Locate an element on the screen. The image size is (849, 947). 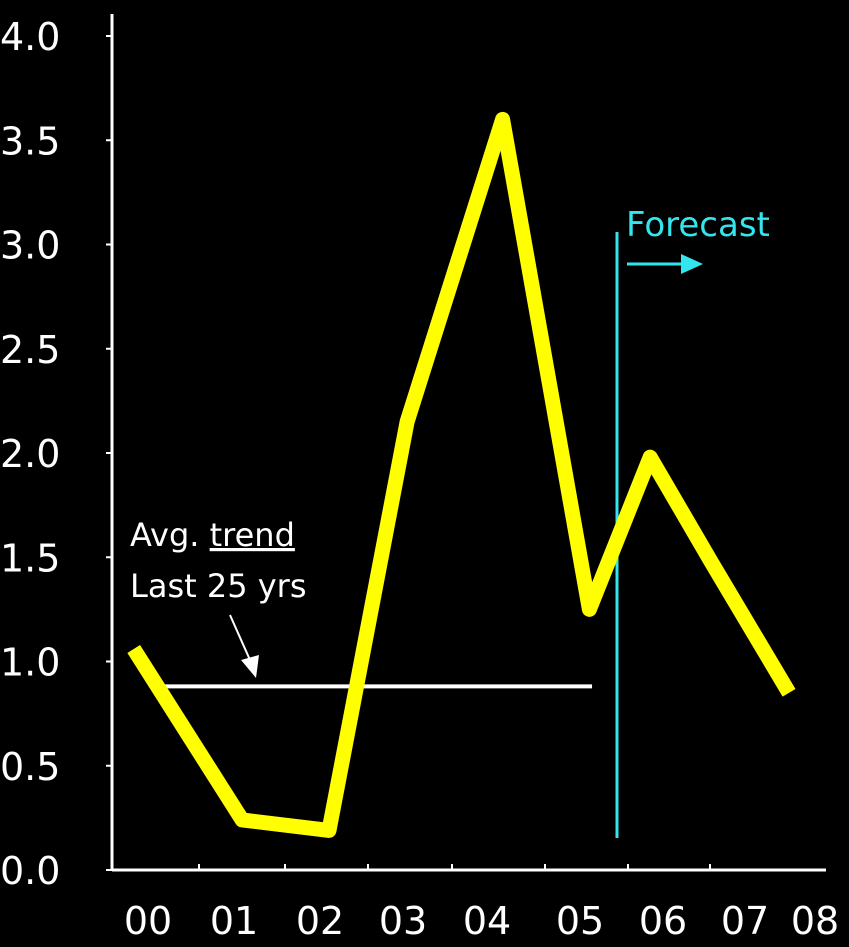
annotation-line-2: Last 25 yrs is located at coordinates (218, 586).